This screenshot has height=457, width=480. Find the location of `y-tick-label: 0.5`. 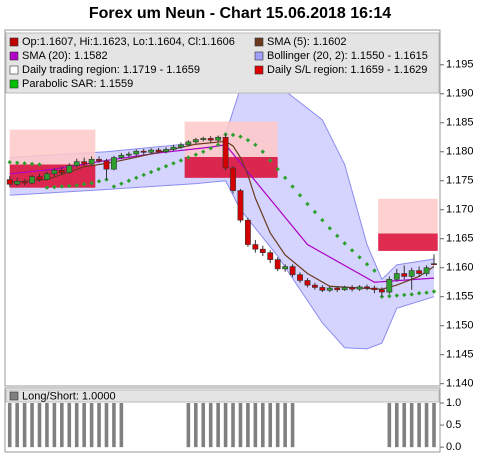

y-tick-label: 0.5 is located at coordinates (453, 425).